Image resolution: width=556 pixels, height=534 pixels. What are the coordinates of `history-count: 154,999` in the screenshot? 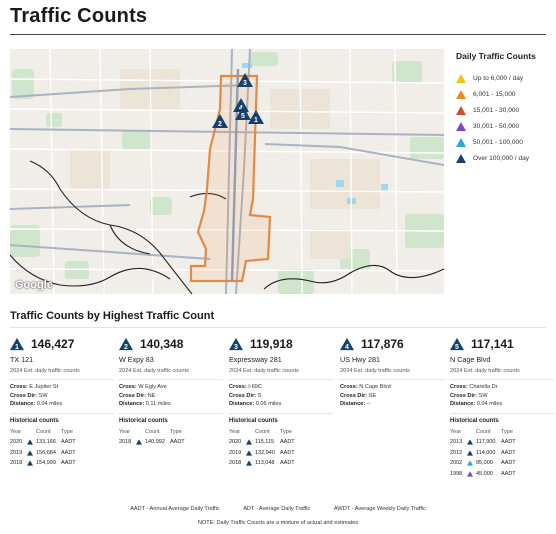 It's located at (46, 463).